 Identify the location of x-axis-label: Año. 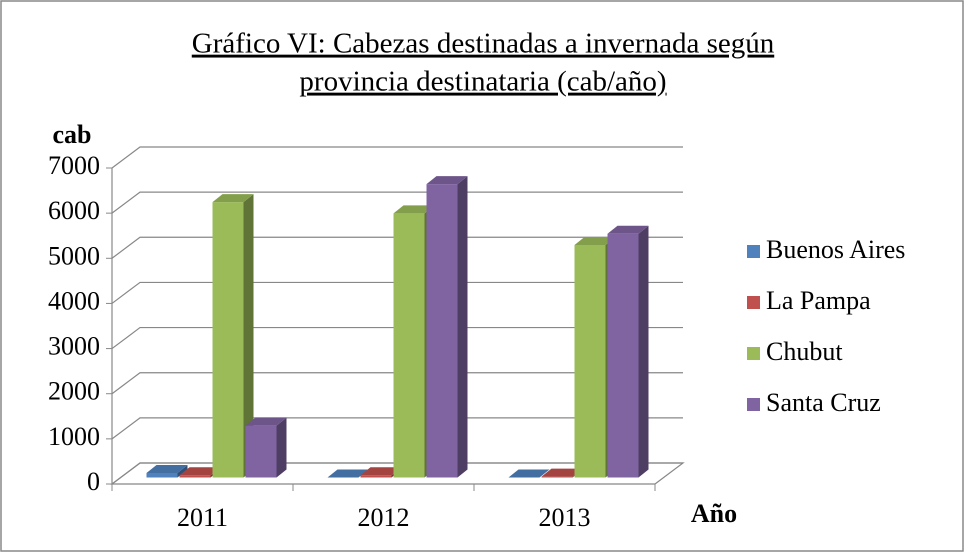
(714, 513).